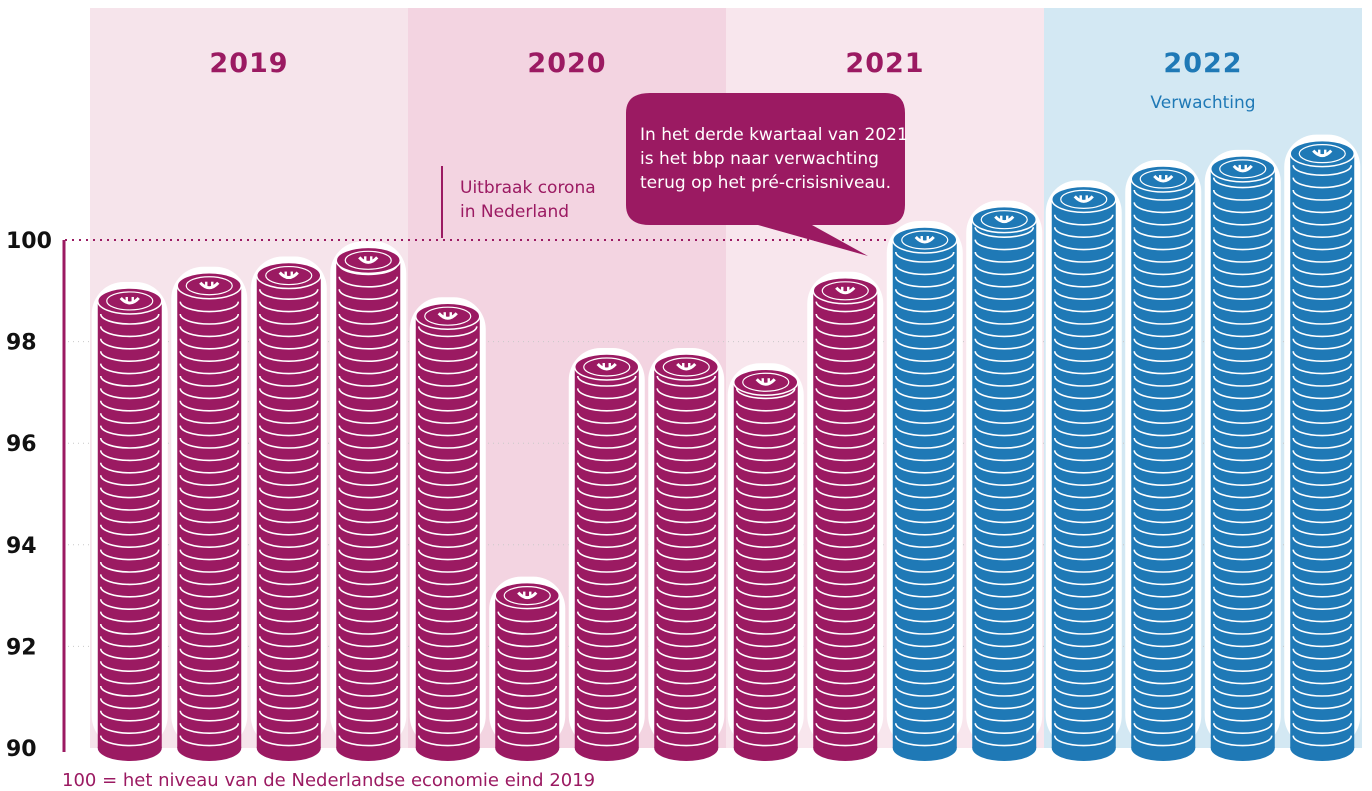 The height and width of the screenshot is (791, 1372). What do you see at coordinates (21, 647) in the screenshot?
I see `y-tick-label: 92` at bounding box center [21, 647].